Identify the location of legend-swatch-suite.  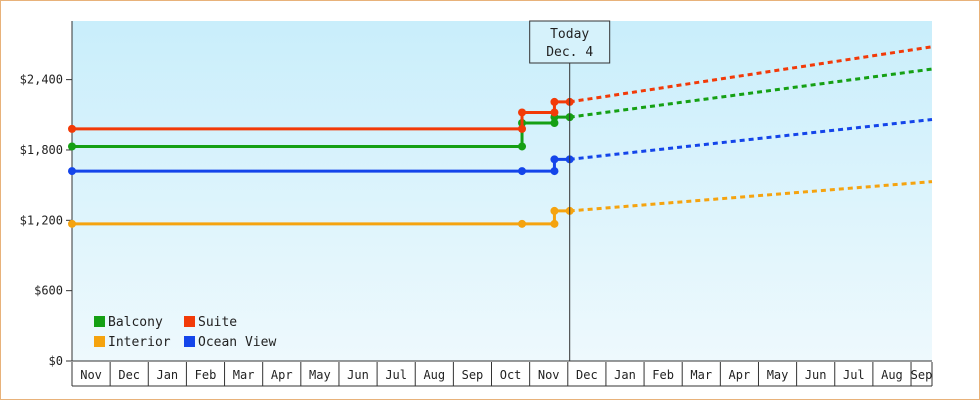
(189, 321).